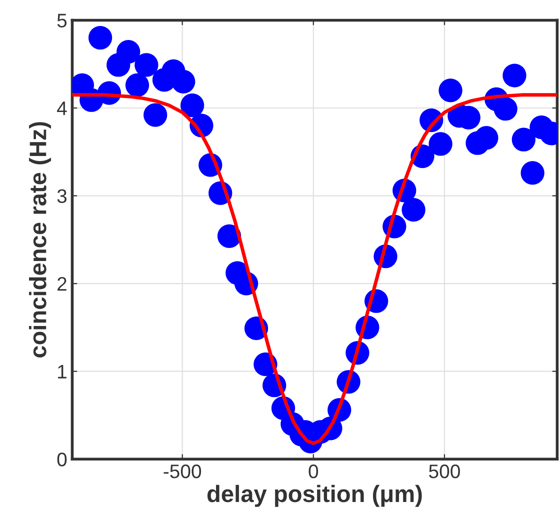  I want to click on y-tick-label: 2, so click(62, 284).